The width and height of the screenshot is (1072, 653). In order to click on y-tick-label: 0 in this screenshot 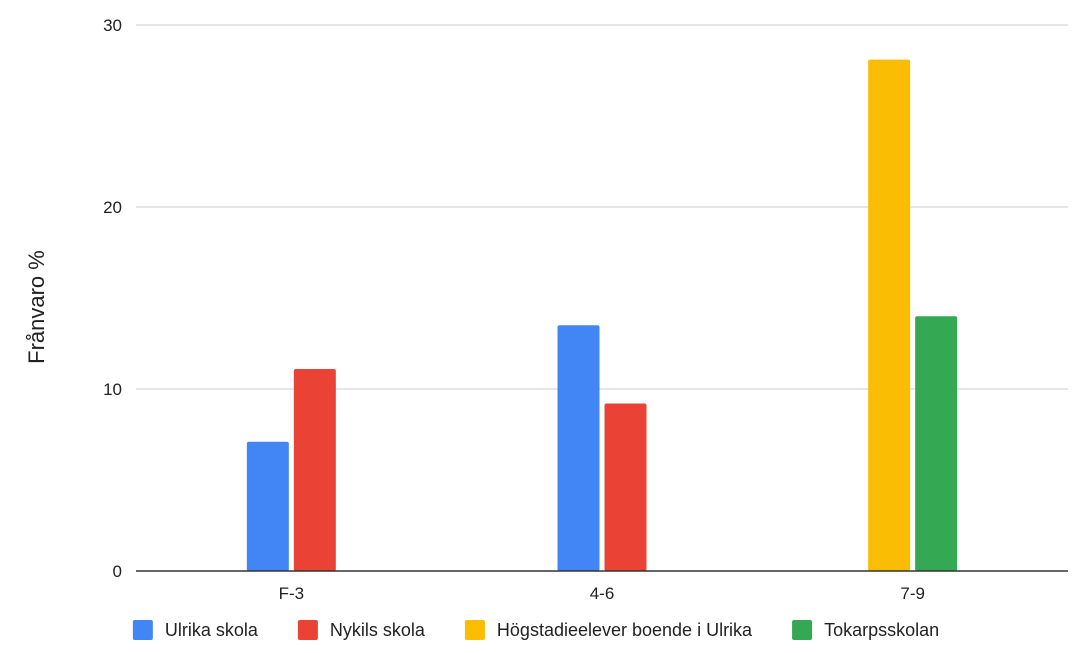, I will do `click(117, 571)`.